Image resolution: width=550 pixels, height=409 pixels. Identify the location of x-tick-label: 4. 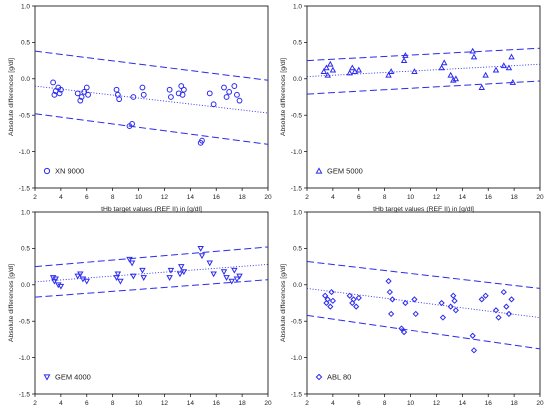
(61, 197).